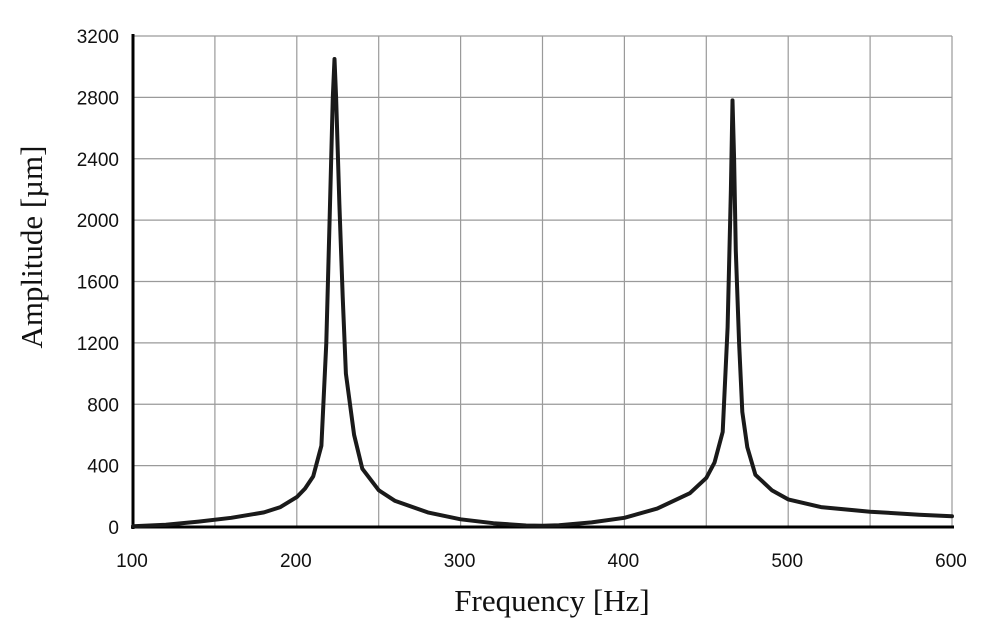 The image size is (1000, 630). What do you see at coordinates (787, 561) in the screenshot?
I see `x-tick-label: 500` at bounding box center [787, 561].